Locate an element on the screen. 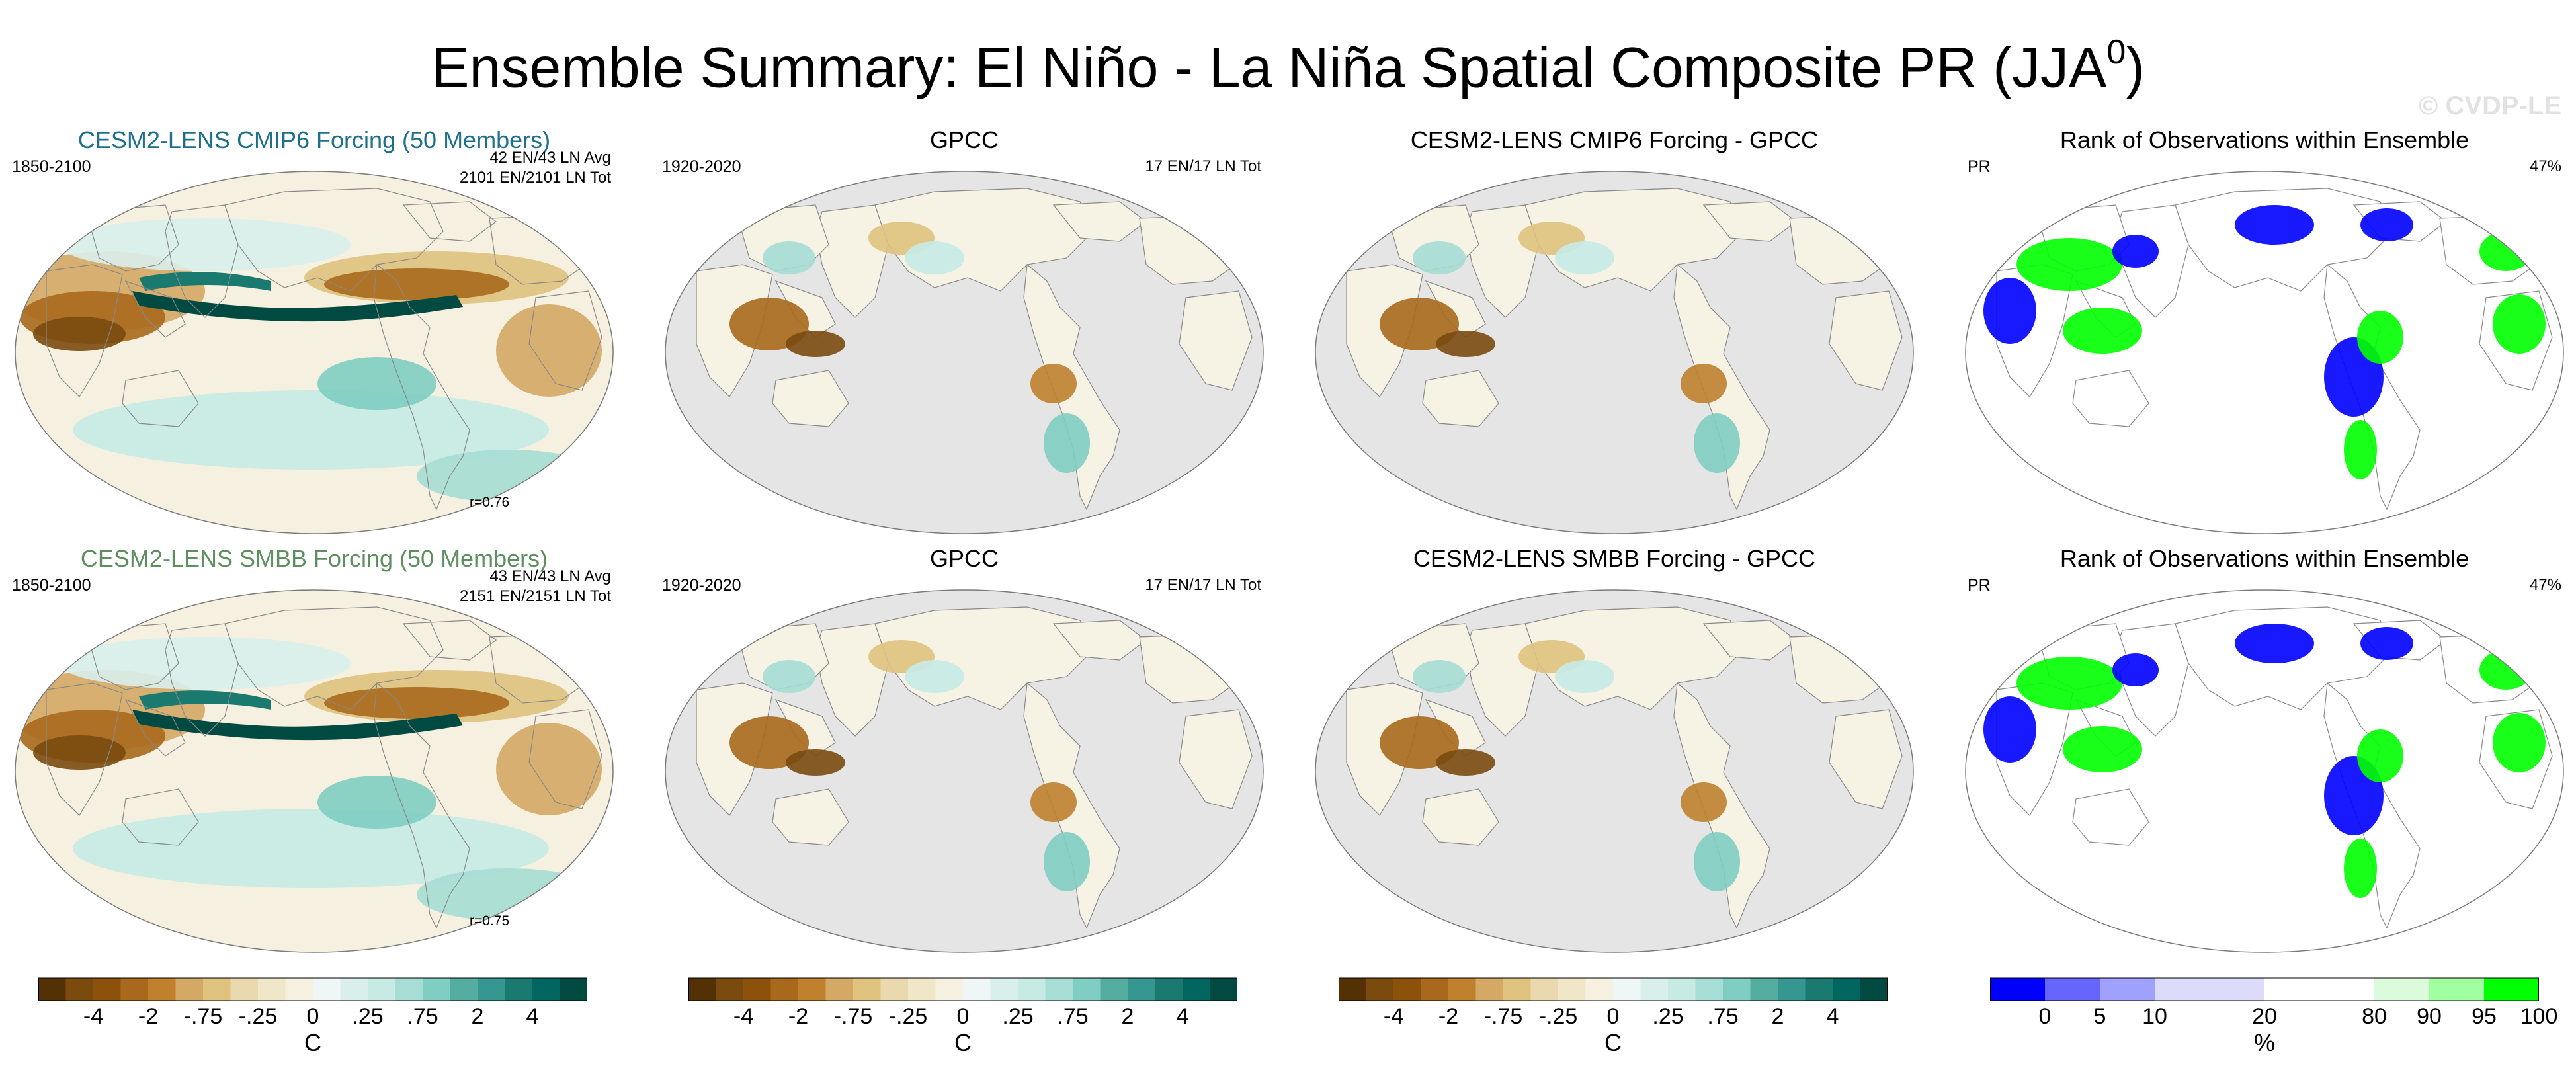 This screenshot has width=2576, height=1072. panel-title: GPCC is located at coordinates (964, 558).